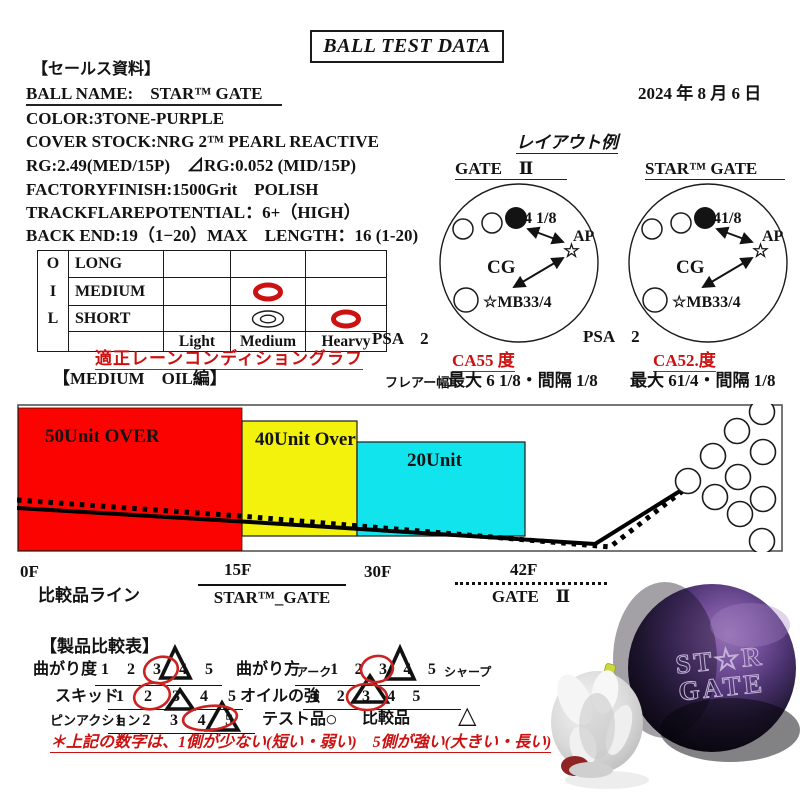 The image size is (800, 800). I want to click on flare-label: フレアー幅, so click(417, 382).